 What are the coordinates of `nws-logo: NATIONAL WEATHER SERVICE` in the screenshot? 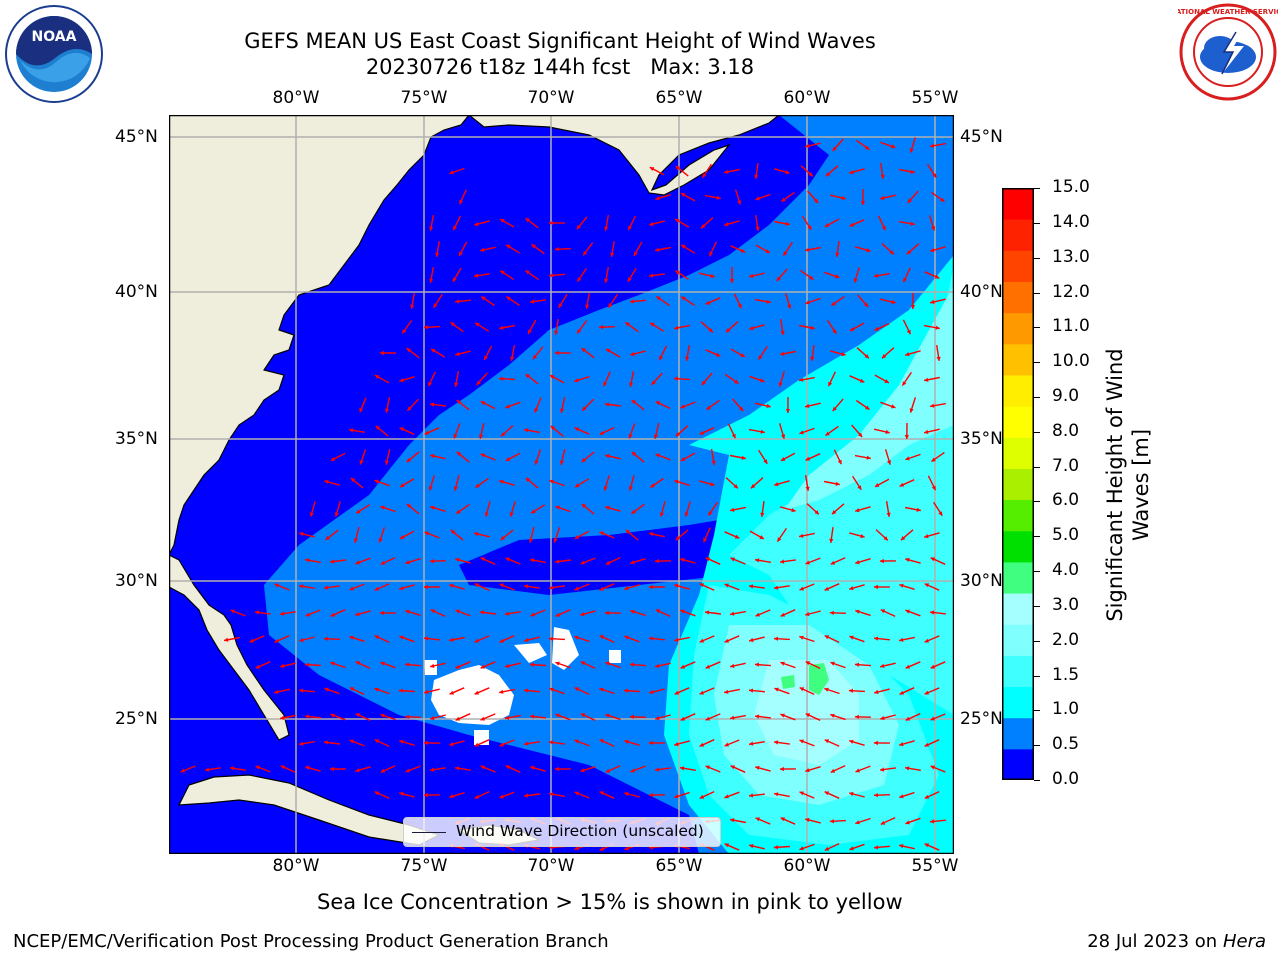 It's located at (1228, 52).